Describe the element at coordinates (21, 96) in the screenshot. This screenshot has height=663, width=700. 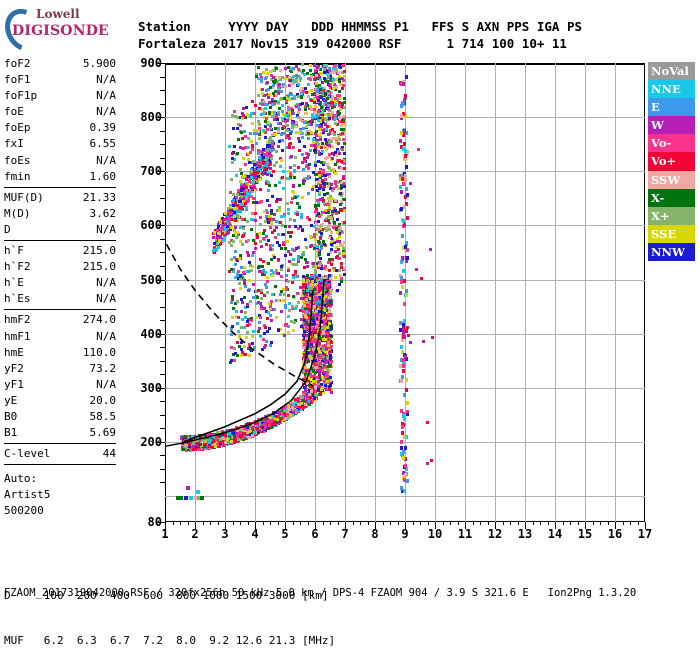
I see `param-key: foF1p` at that location.